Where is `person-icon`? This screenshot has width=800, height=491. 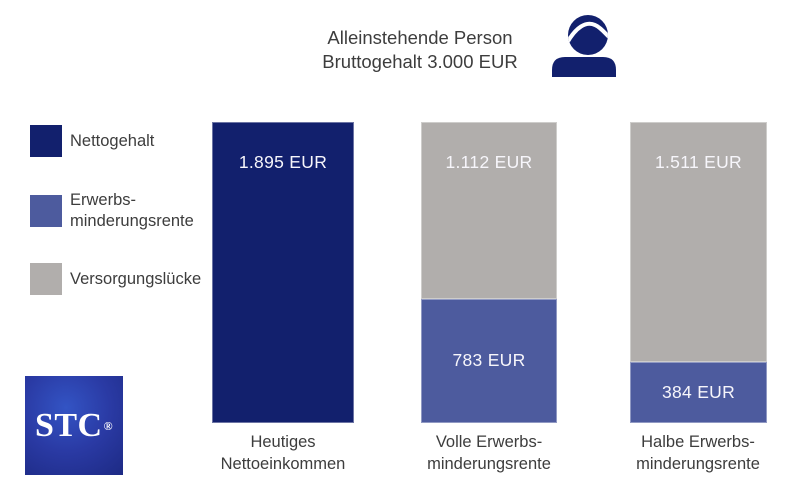 person-icon is located at coordinates (584, 46).